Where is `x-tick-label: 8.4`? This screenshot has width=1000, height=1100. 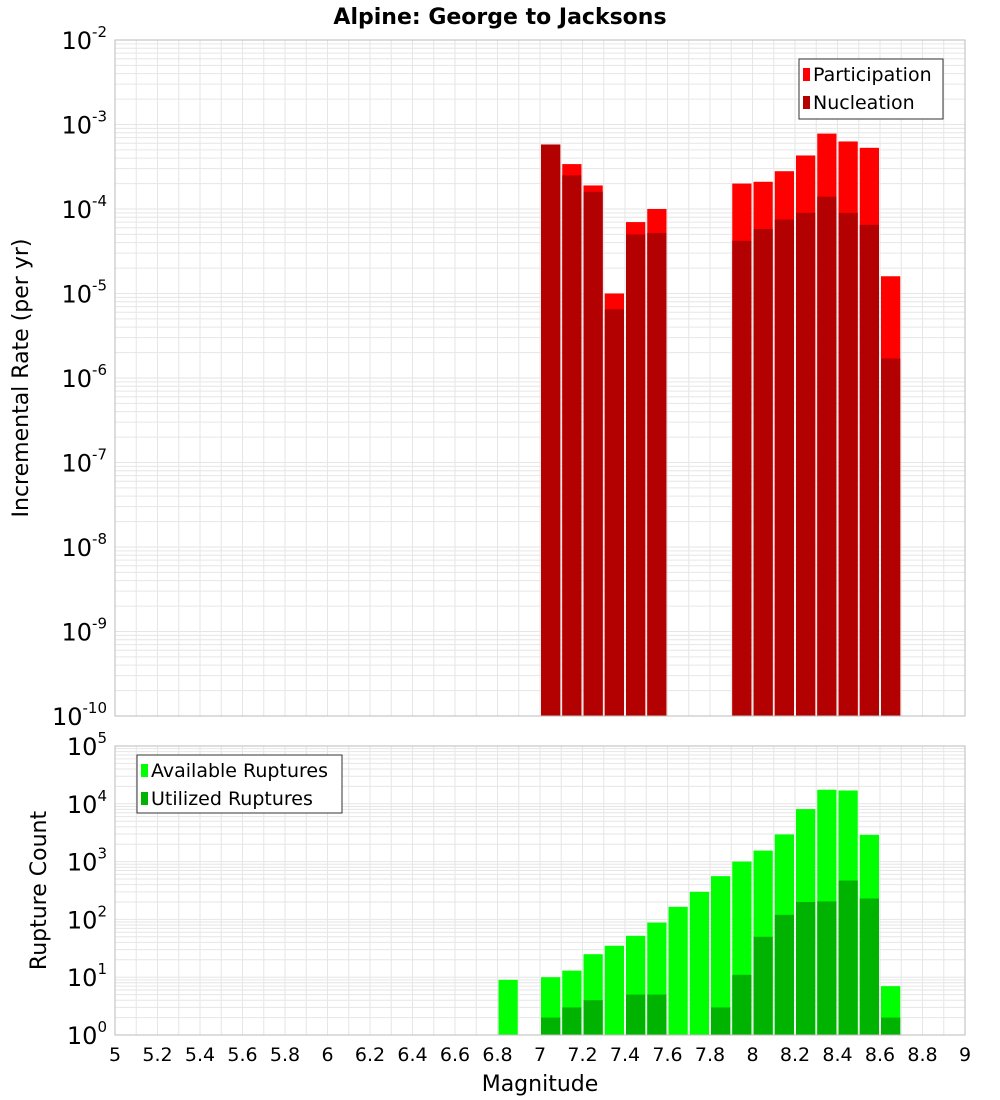 x-tick-label: 8.4 is located at coordinates (837, 1055).